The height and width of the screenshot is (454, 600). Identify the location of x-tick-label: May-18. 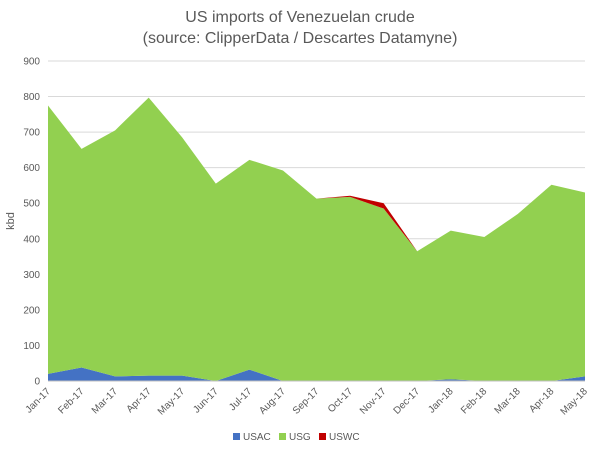
(575, 402).